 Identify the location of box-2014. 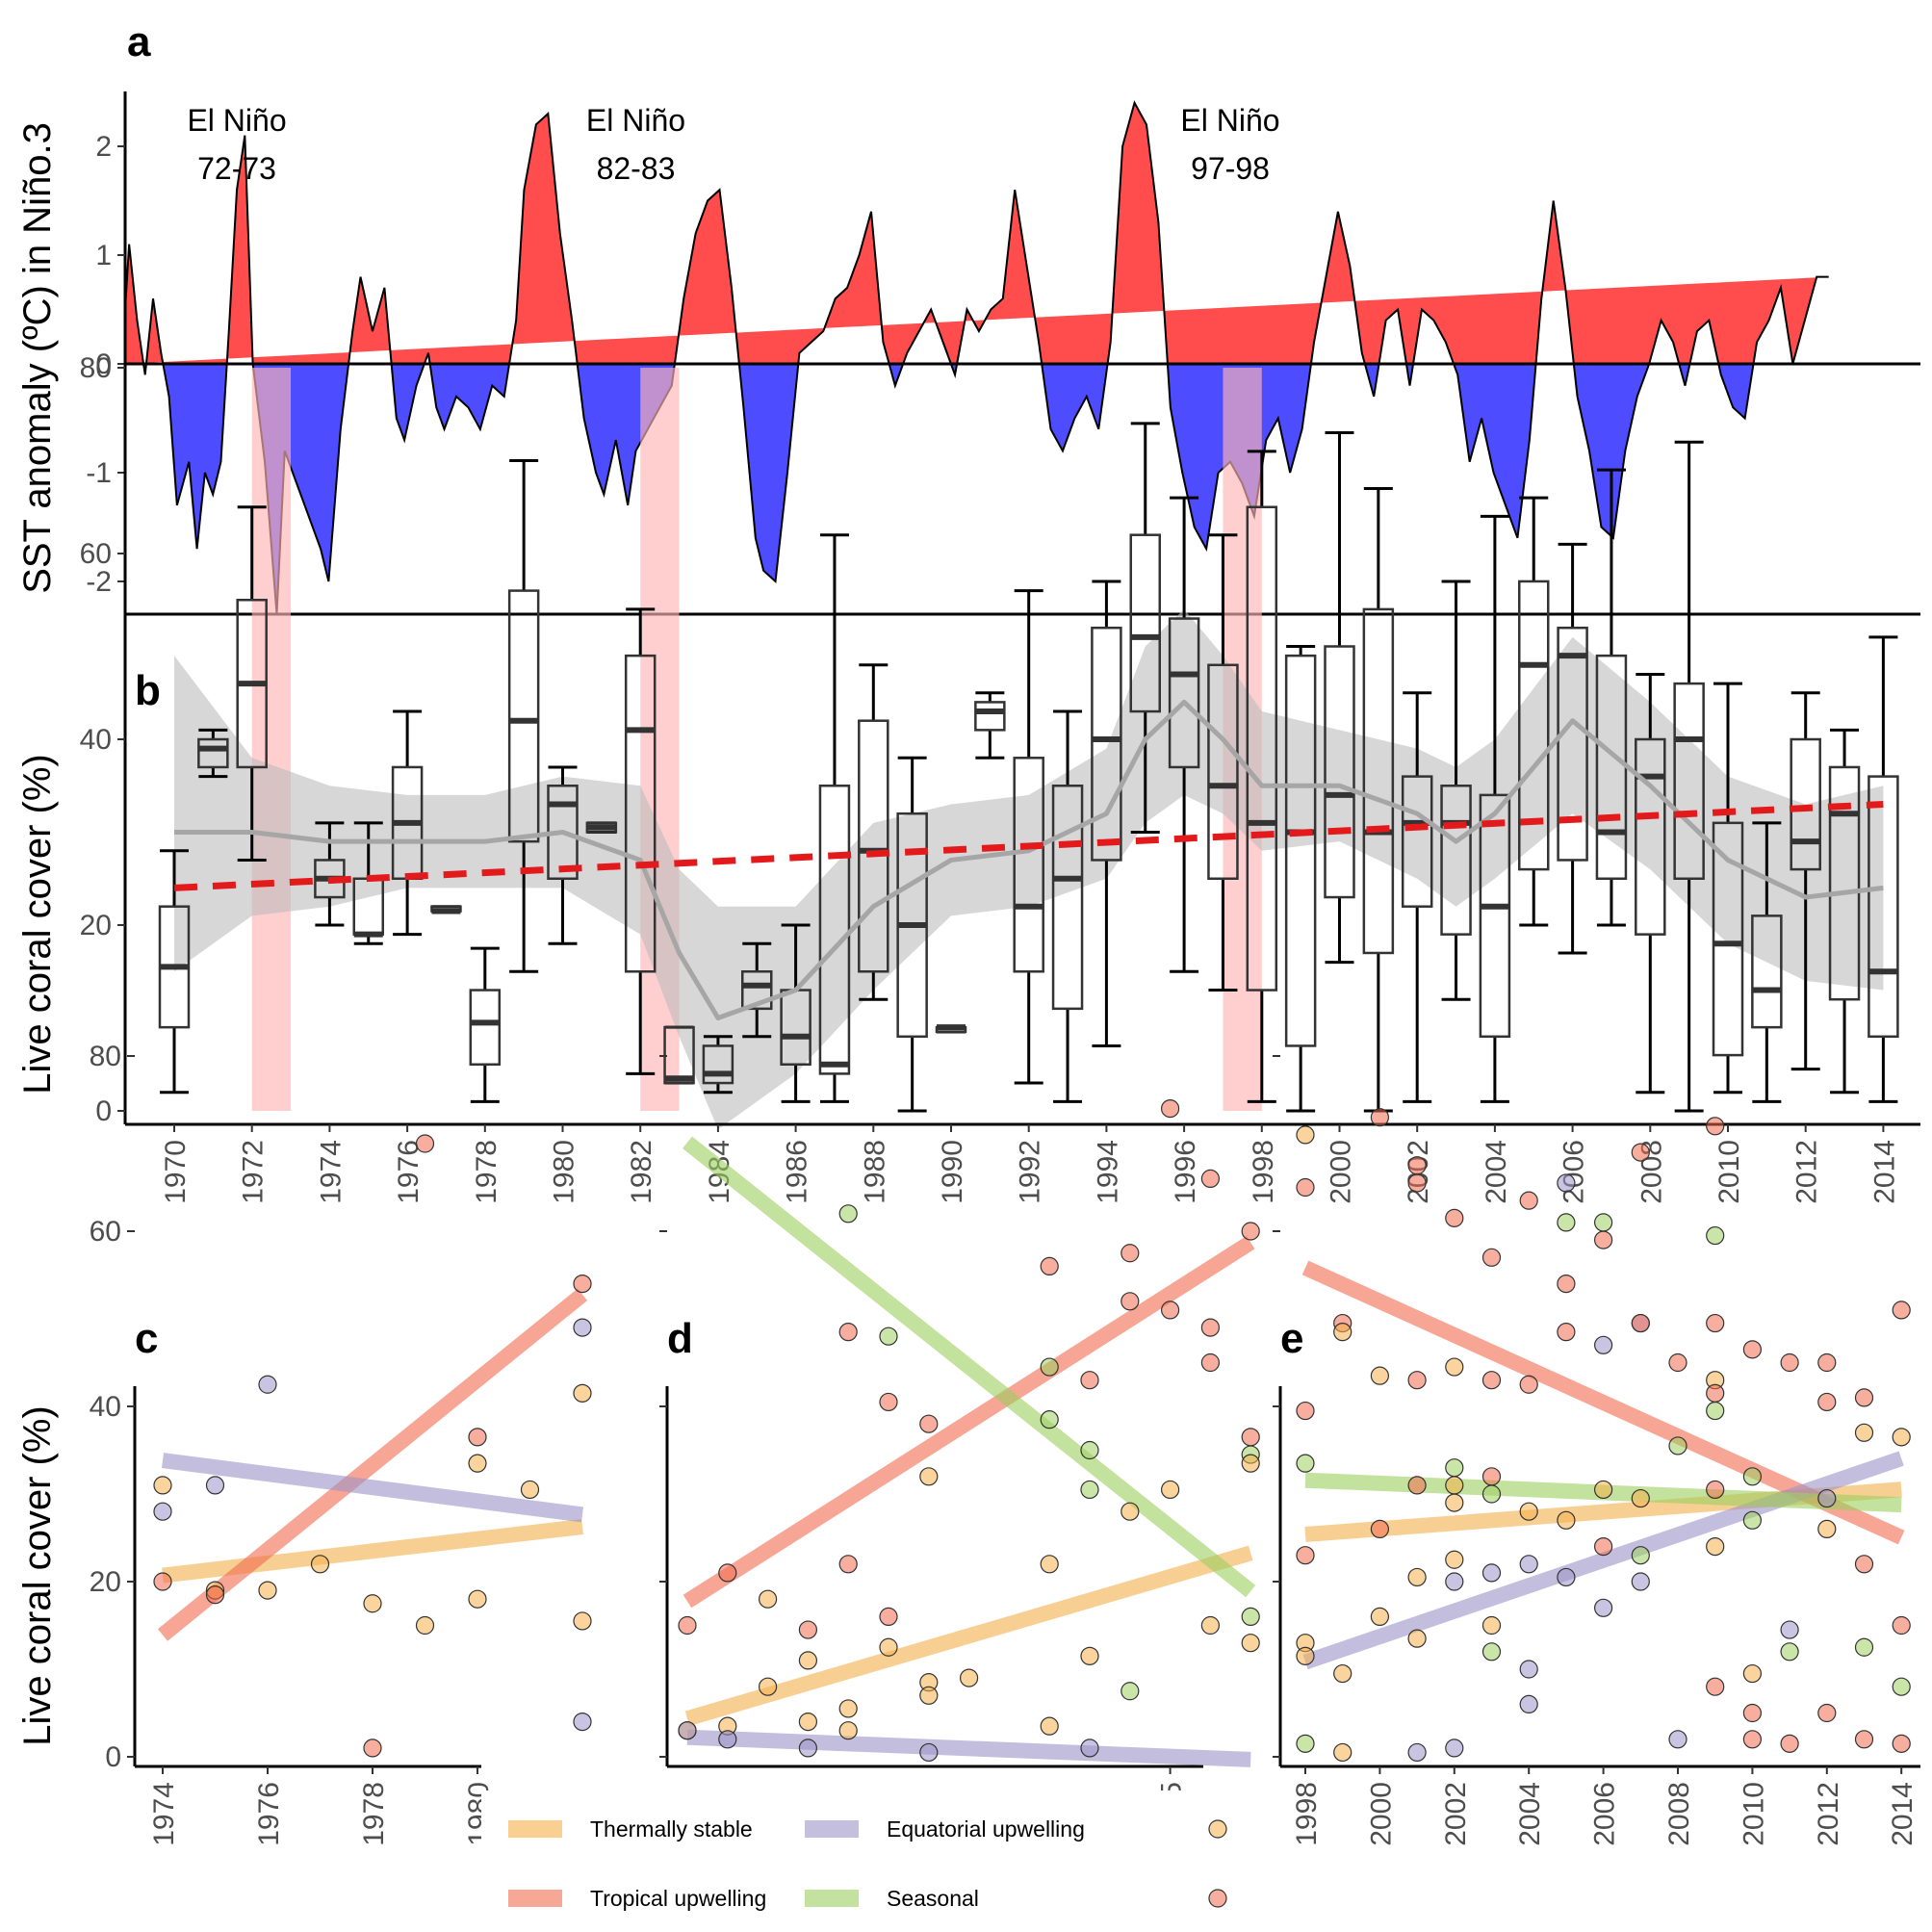
(1883, 869).